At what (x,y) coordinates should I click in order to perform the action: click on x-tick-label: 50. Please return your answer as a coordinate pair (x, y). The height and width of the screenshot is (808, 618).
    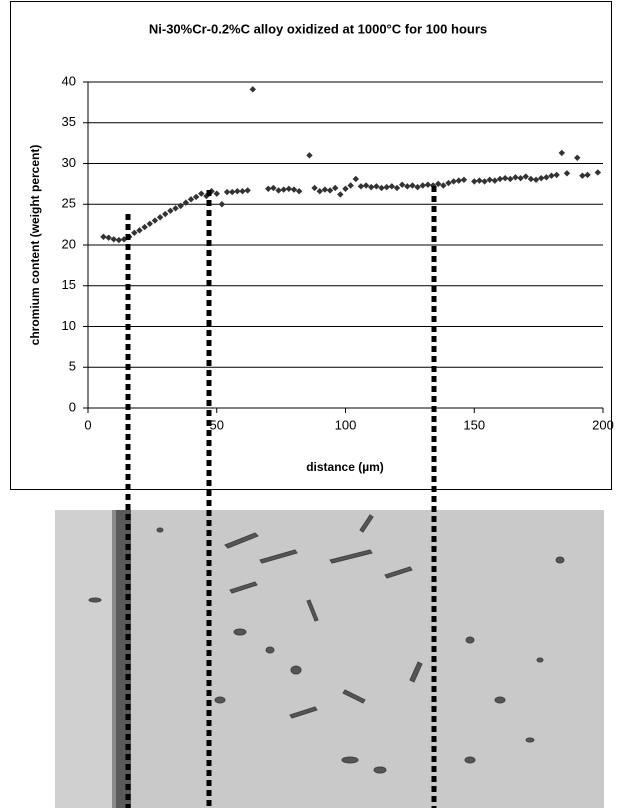
    Looking at the image, I should click on (217, 424).